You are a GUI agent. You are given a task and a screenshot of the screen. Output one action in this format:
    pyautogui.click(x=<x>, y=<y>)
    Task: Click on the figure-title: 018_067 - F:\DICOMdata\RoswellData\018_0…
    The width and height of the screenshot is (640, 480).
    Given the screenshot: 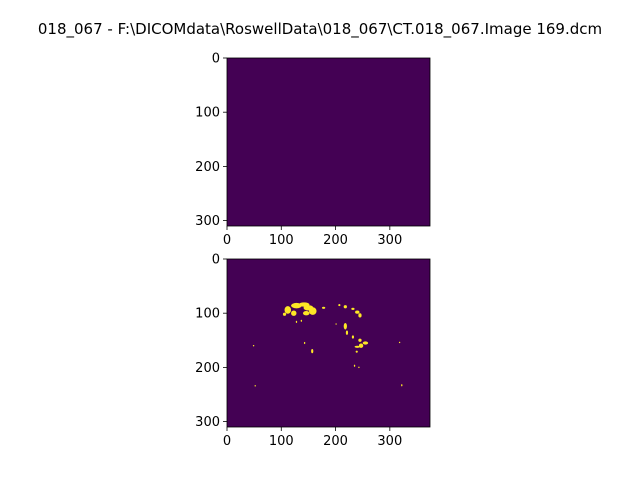 What is the action you would take?
    pyautogui.click(x=320, y=29)
    